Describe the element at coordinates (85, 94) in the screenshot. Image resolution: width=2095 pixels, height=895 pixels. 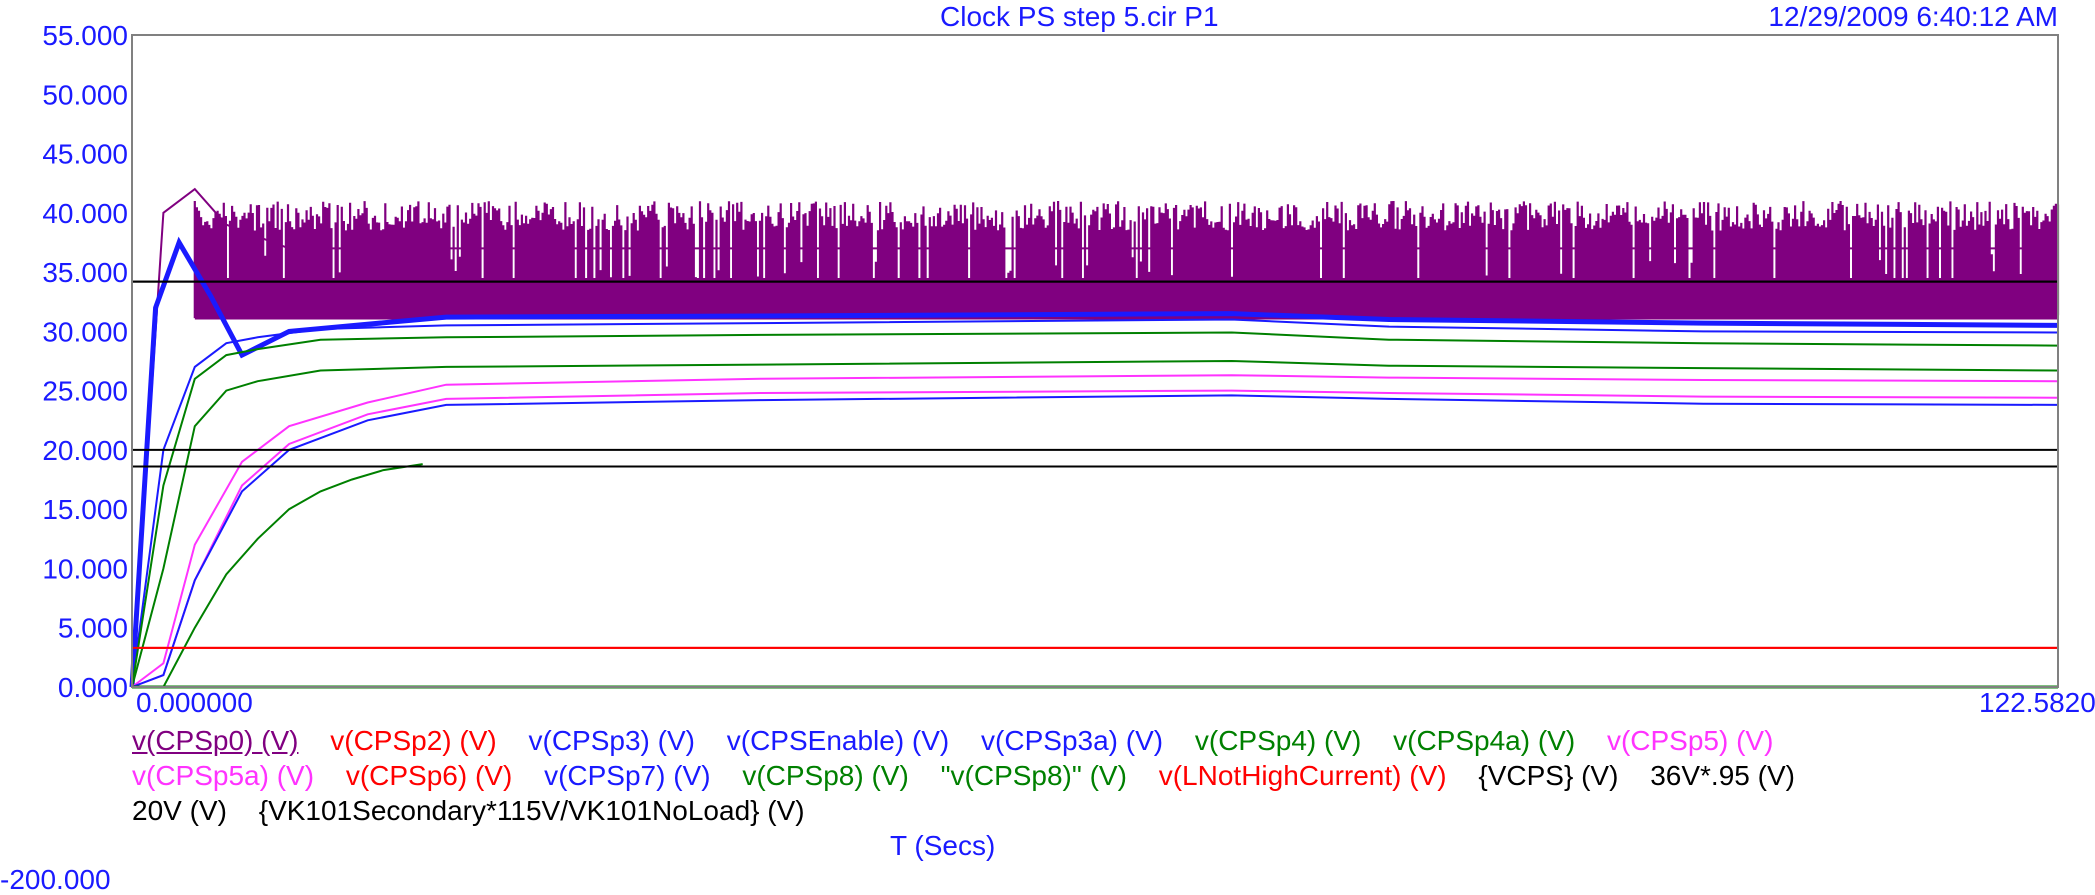
I see `y-tick-label: 50.000` at that location.